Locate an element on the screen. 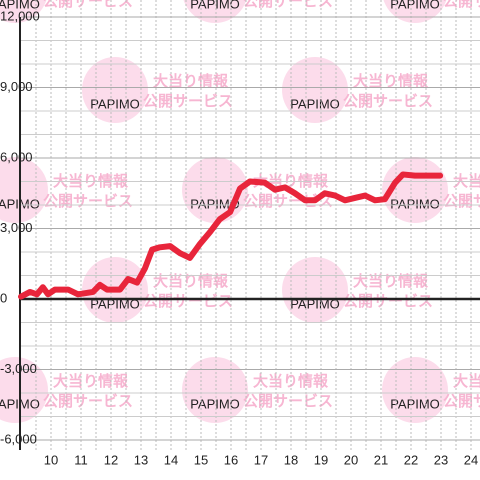  y-tick-label: -6,000 is located at coordinates (18, 438).